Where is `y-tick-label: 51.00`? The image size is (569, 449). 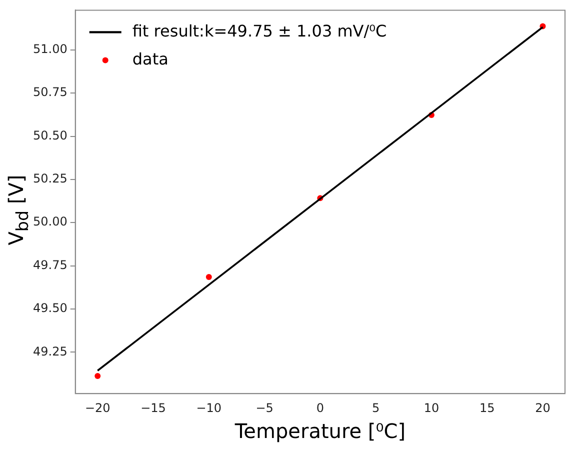 y-tick-label: 51.00 is located at coordinates (50, 49).